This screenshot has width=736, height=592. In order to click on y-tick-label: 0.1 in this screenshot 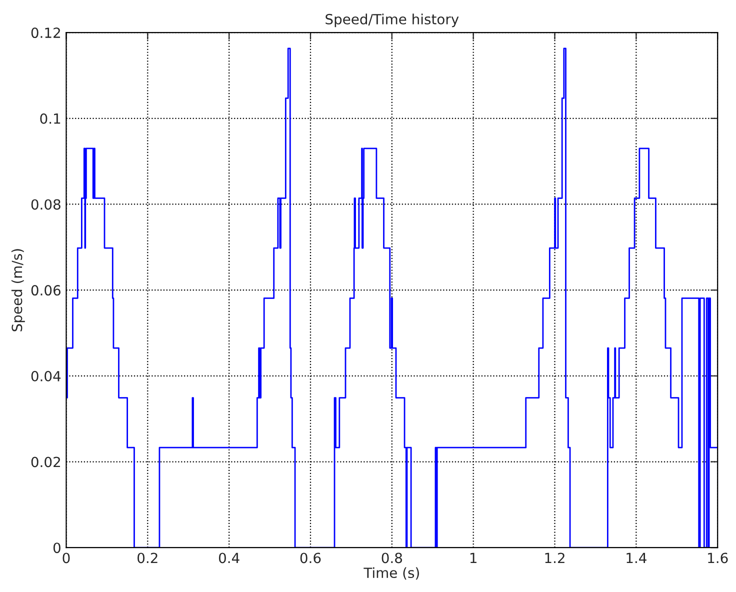, I will do `click(50, 118)`.